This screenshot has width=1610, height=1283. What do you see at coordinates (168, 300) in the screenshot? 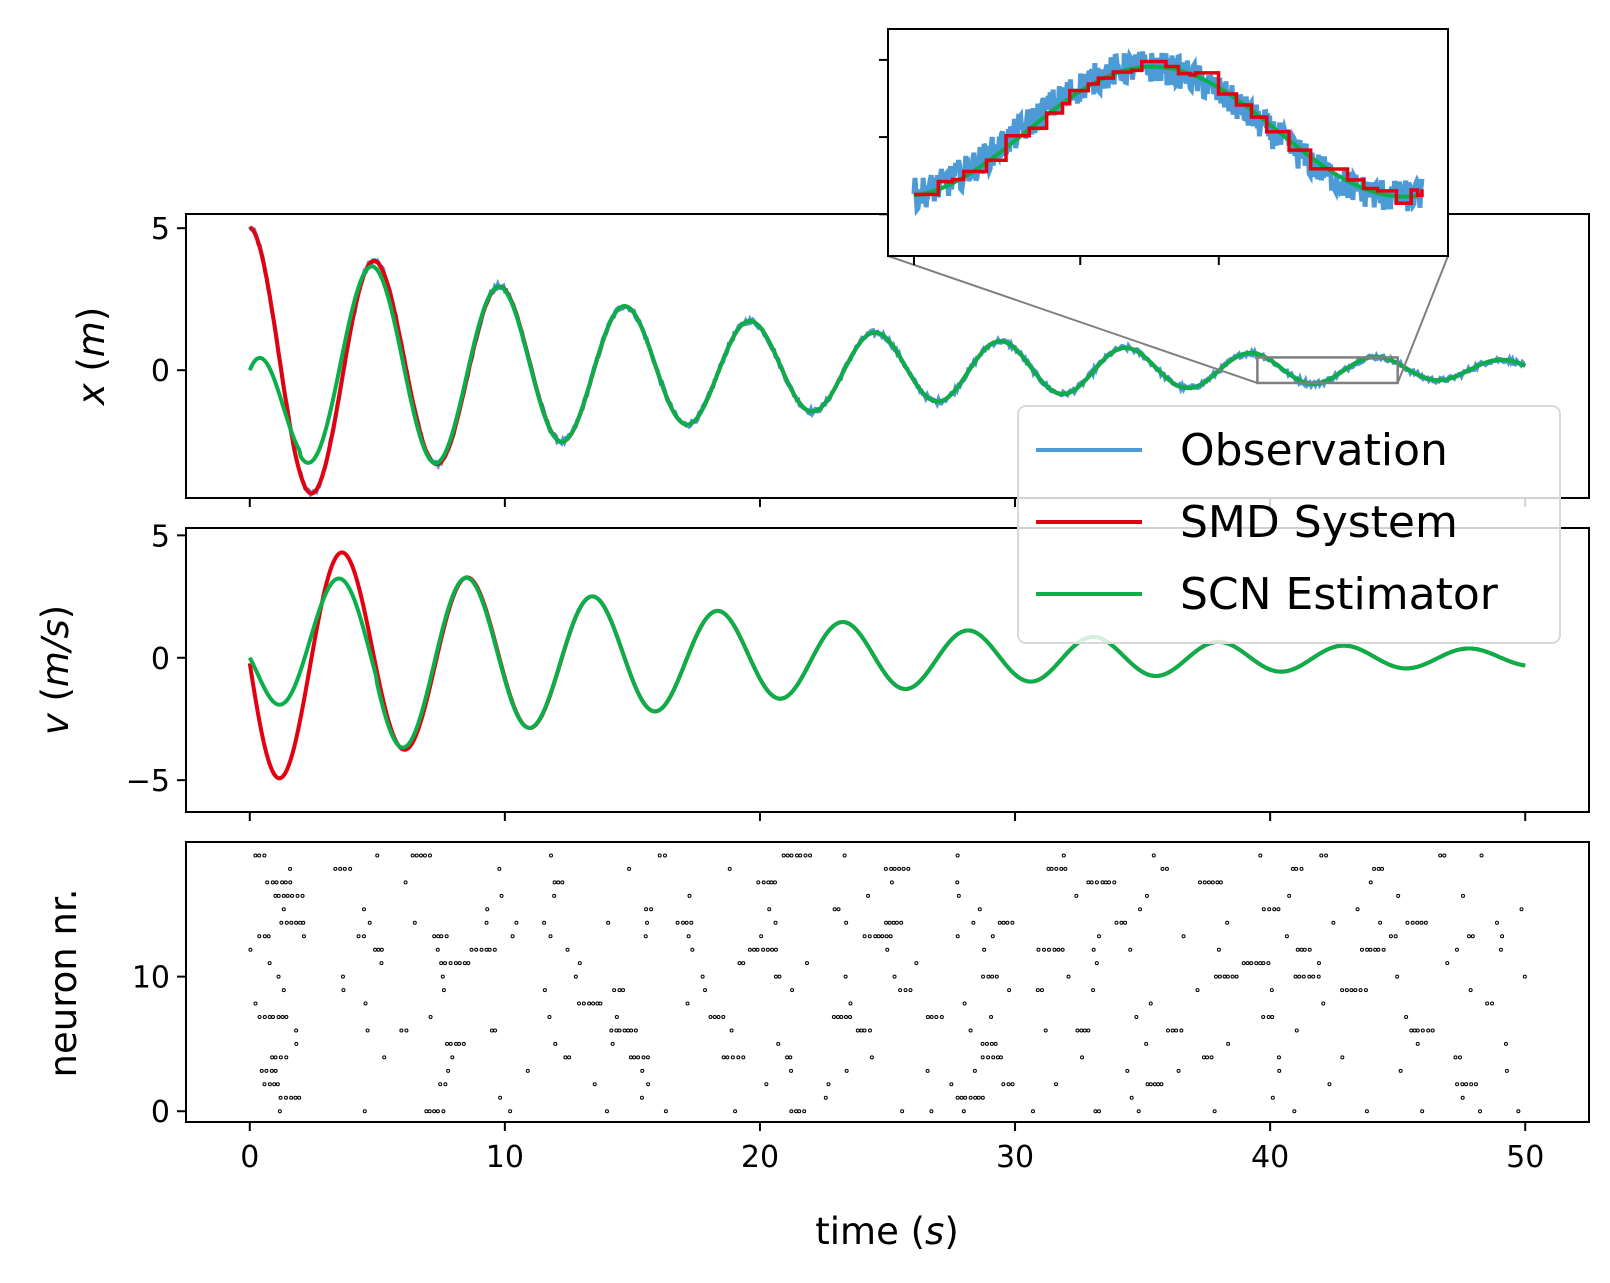
I see `position-yticks: 05` at bounding box center [168, 300].